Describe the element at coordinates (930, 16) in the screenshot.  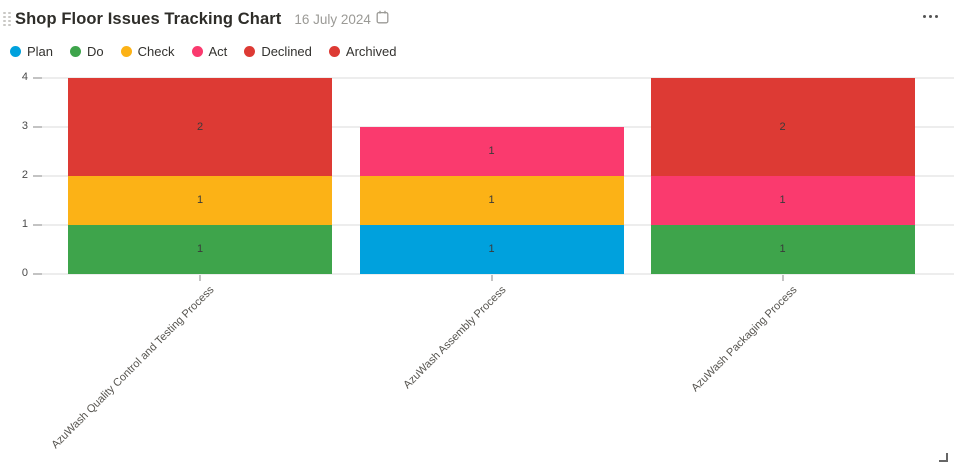
I see `more-options-button` at that location.